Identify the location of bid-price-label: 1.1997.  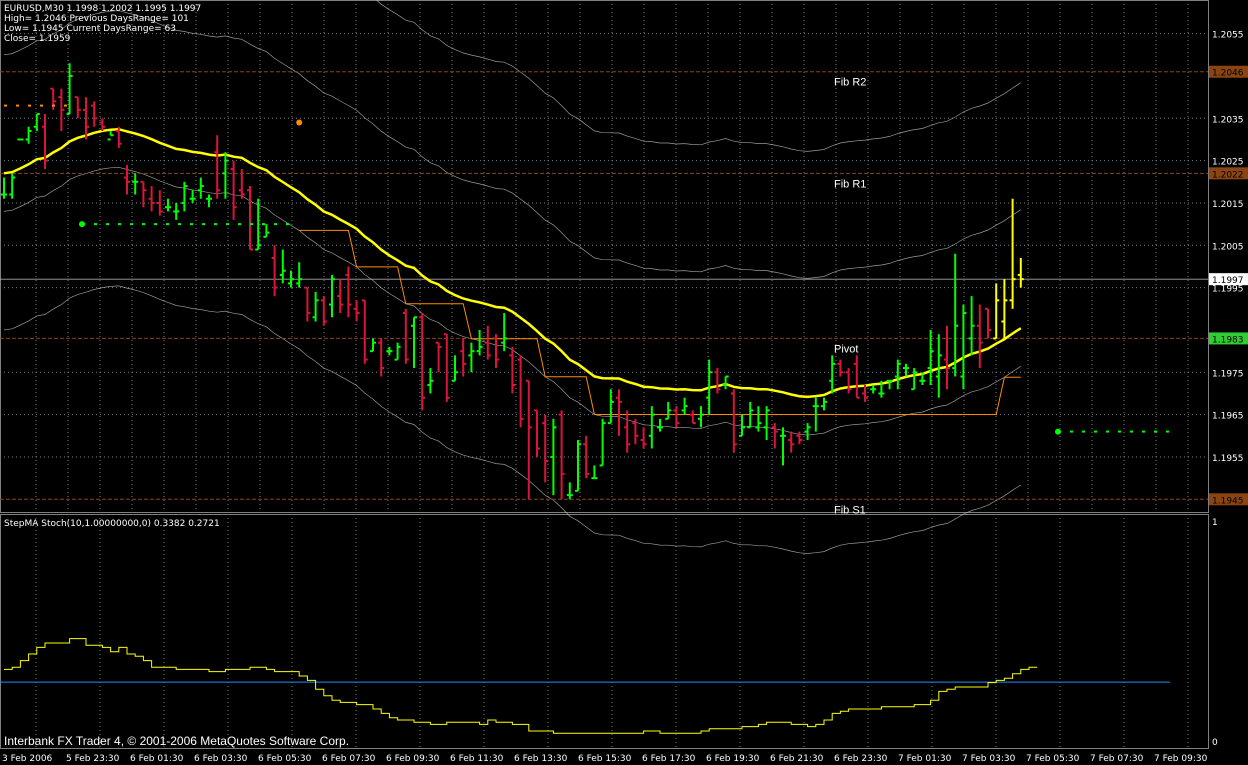
(1228, 281).